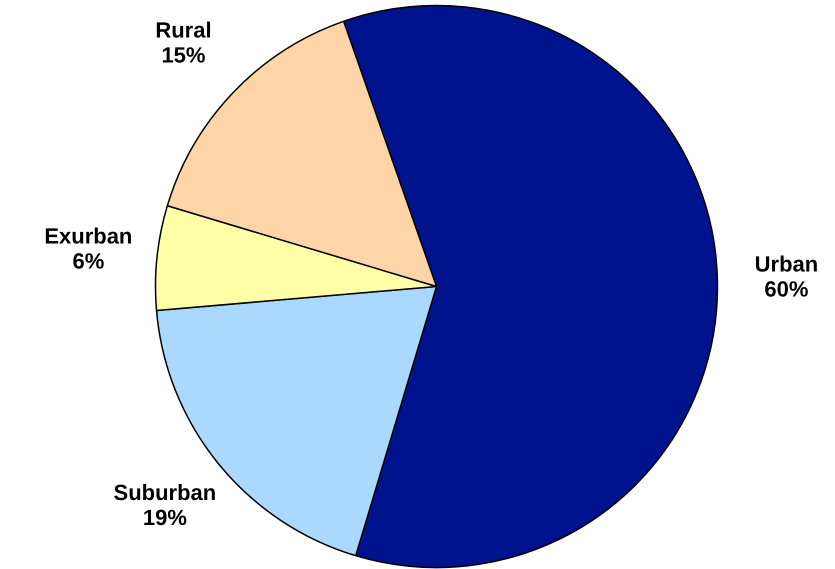  What do you see at coordinates (88, 261) in the screenshot?
I see `data-label: 6%` at bounding box center [88, 261].